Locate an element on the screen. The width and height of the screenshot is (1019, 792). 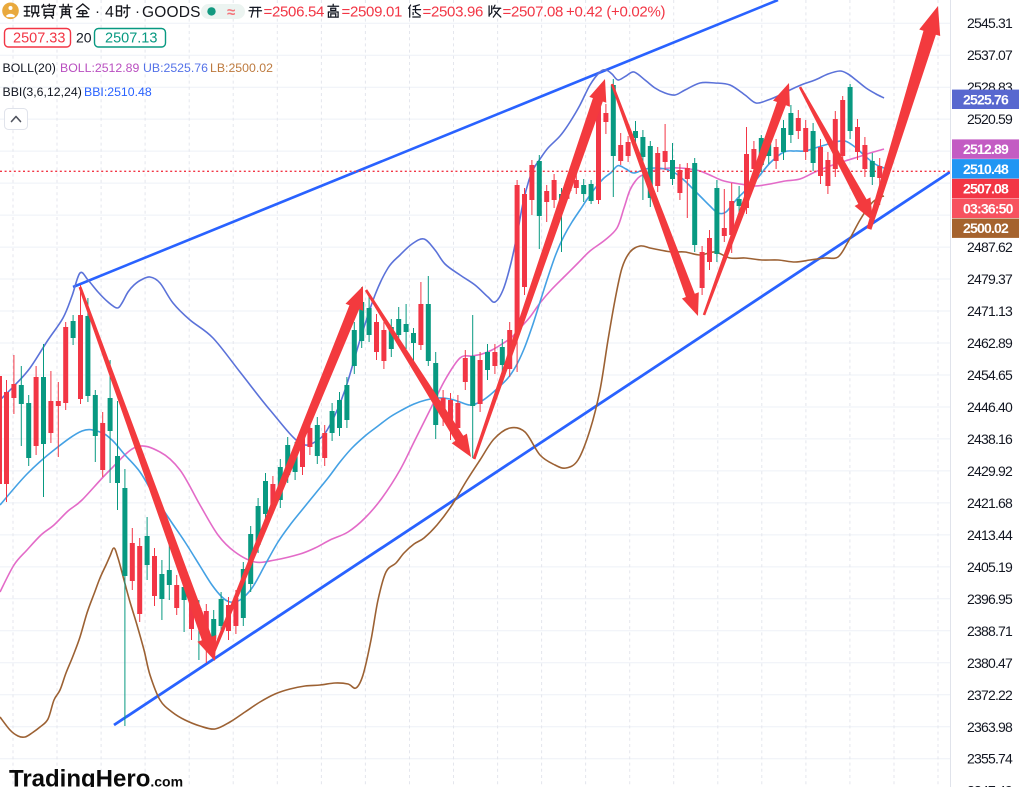
svg-text: 2363.98 is located at coordinates (990, 727).